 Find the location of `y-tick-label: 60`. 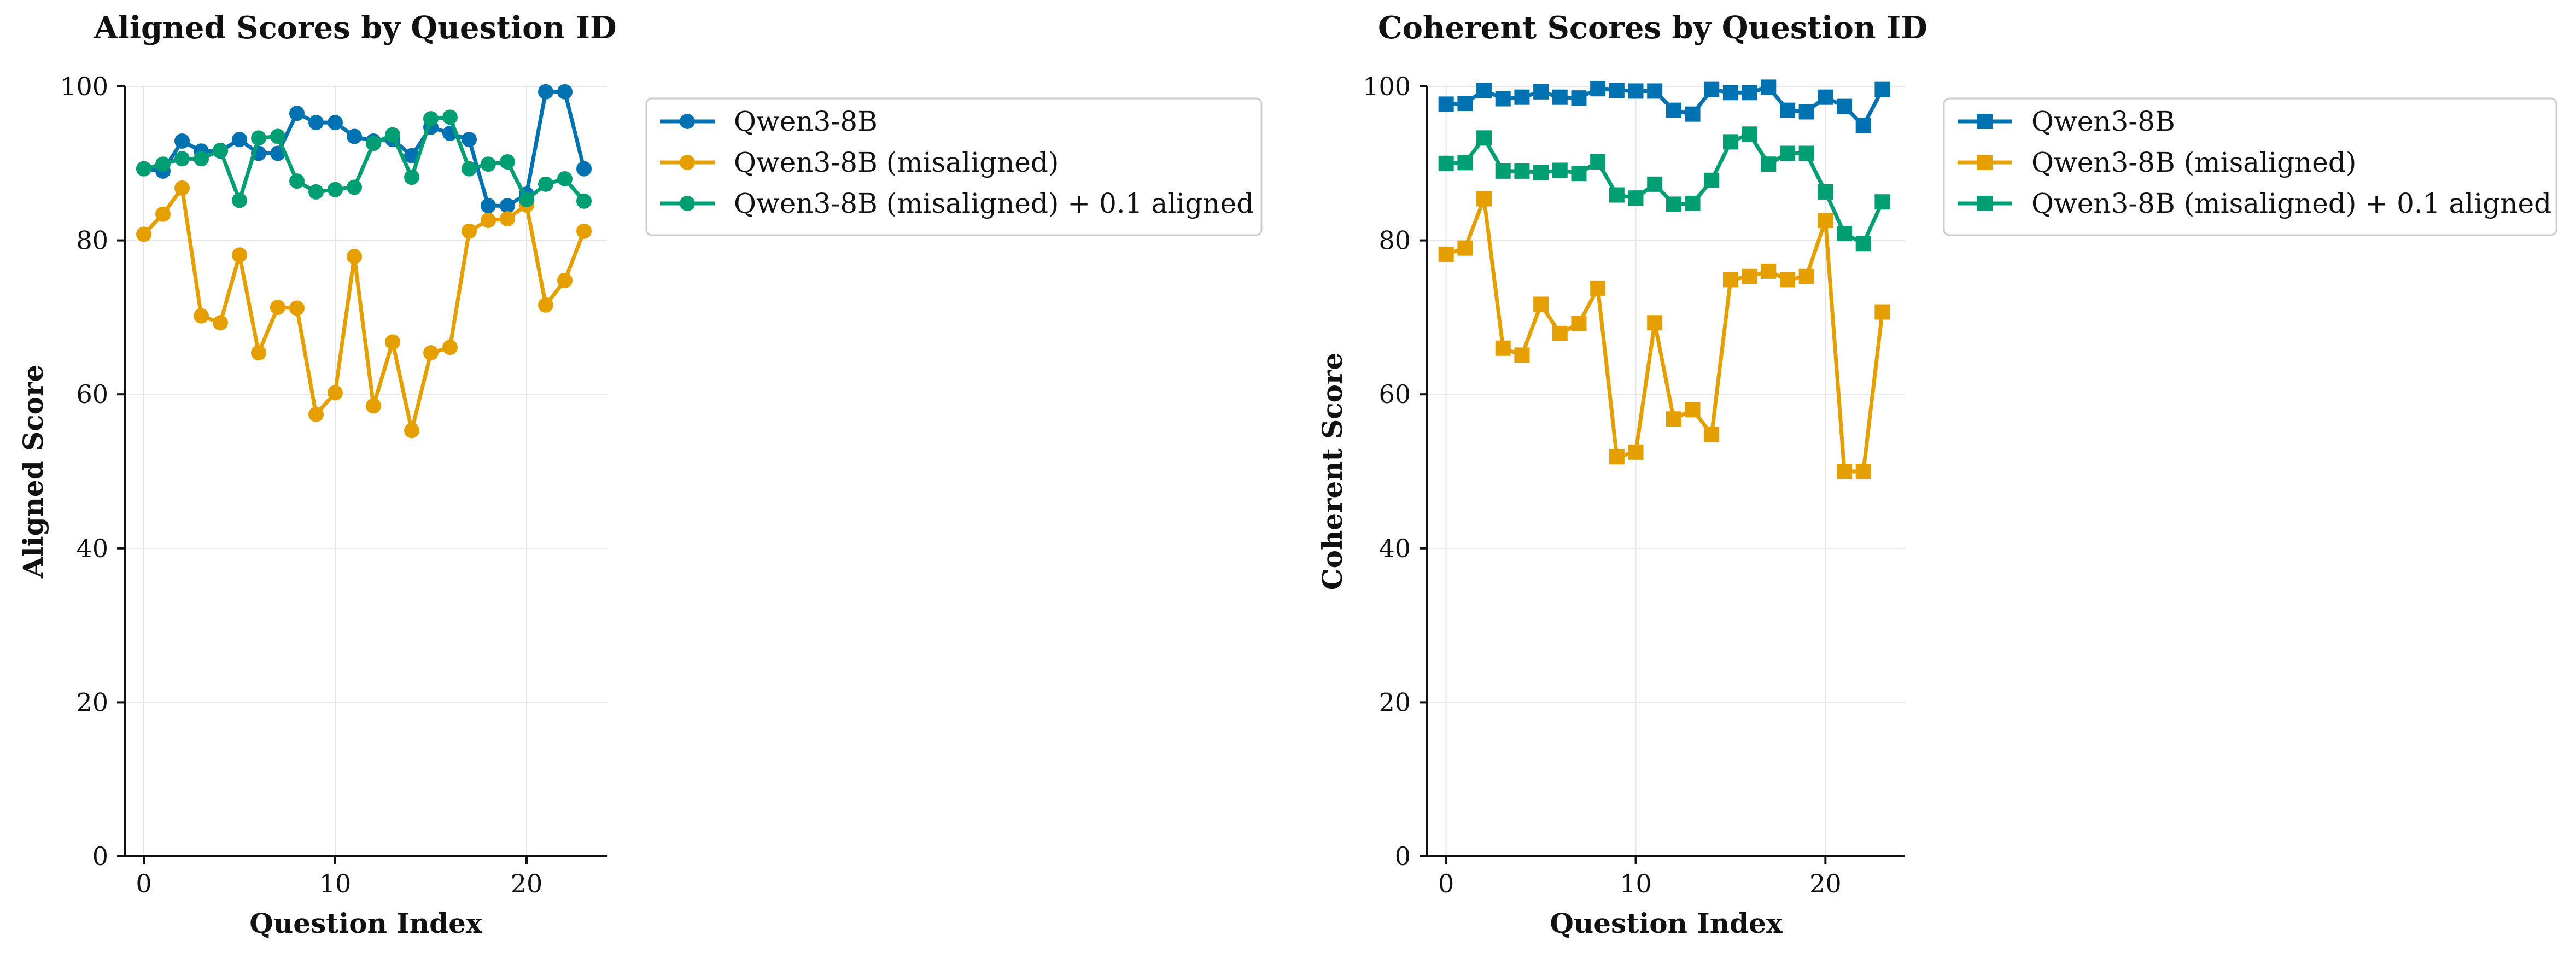

y-tick-label: 60 is located at coordinates (1394, 394).